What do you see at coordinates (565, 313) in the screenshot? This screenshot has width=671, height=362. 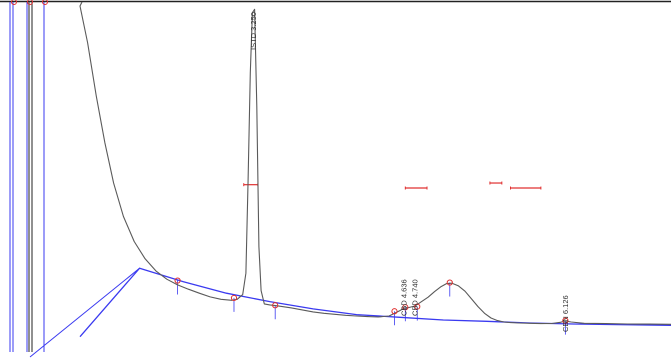 I see `peak-label: CBN 6.126` at bounding box center [565, 313].